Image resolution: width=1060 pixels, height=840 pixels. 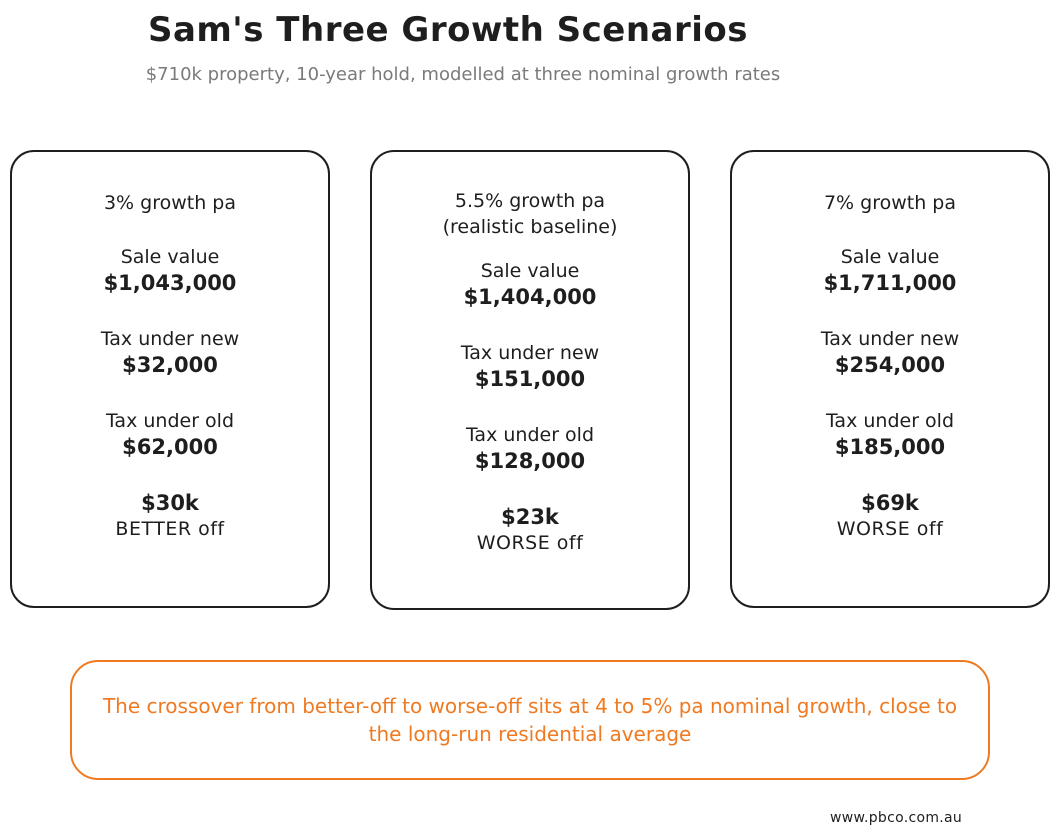 What do you see at coordinates (170, 434) in the screenshot?
I see `tax-old-block: Tax under old $62,000` at bounding box center [170, 434].